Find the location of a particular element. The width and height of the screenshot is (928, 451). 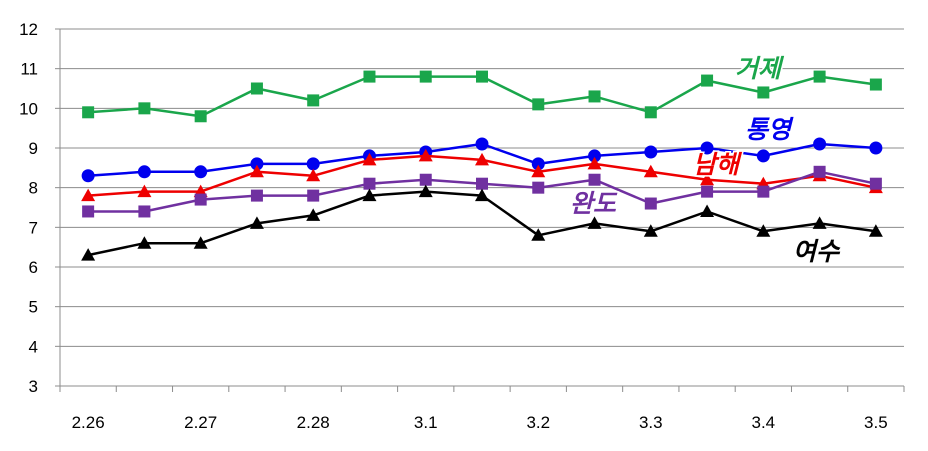

series-label: 여수 is located at coordinates (817, 251).